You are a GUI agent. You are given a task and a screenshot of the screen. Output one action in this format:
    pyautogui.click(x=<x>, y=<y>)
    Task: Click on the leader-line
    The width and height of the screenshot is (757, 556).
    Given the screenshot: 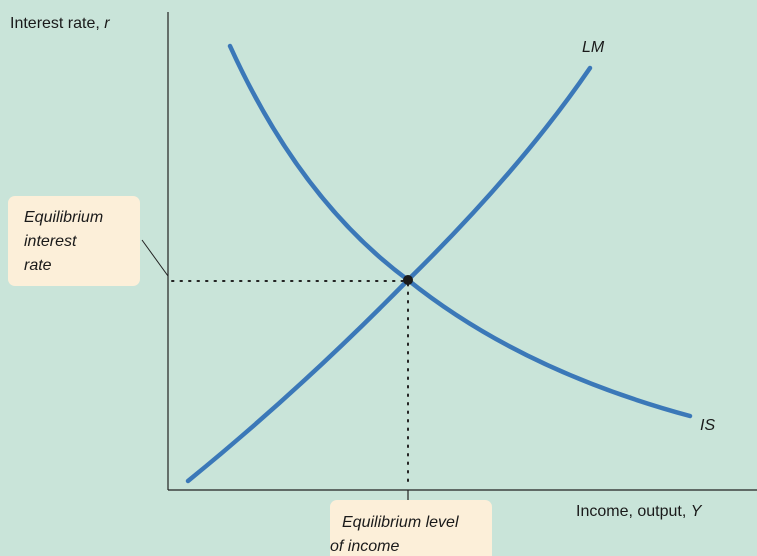 What is the action you would take?
    pyautogui.click(x=155, y=258)
    